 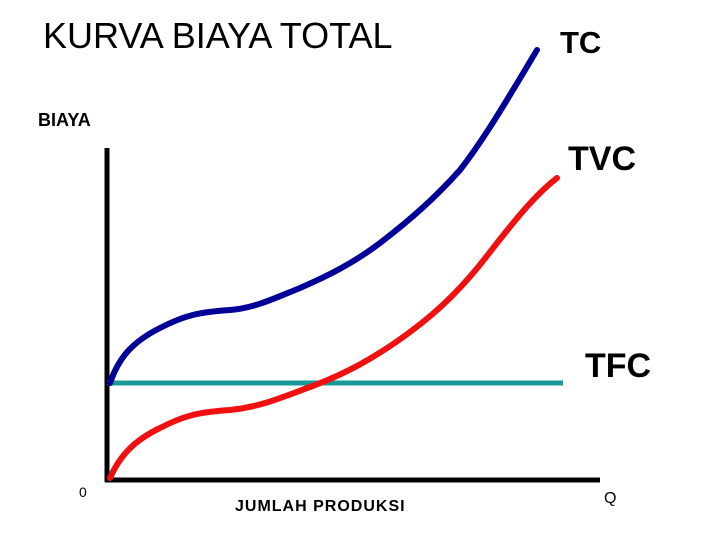 What do you see at coordinates (610, 498) in the screenshot?
I see `x-end-label: Q` at bounding box center [610, 498].